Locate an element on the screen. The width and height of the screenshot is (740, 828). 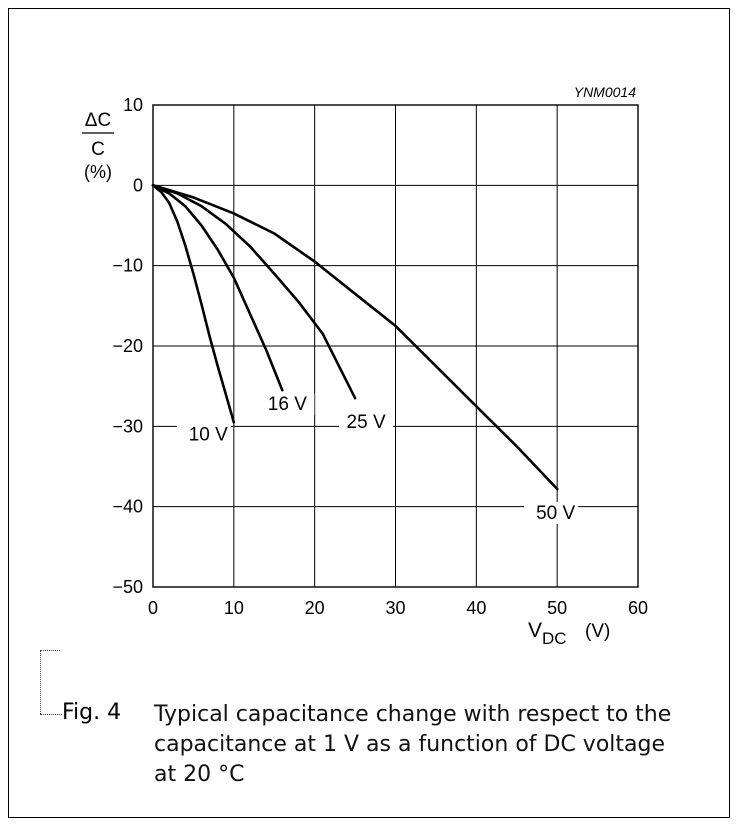
y-tick-label: −20 is located at coordinates (127, 346).